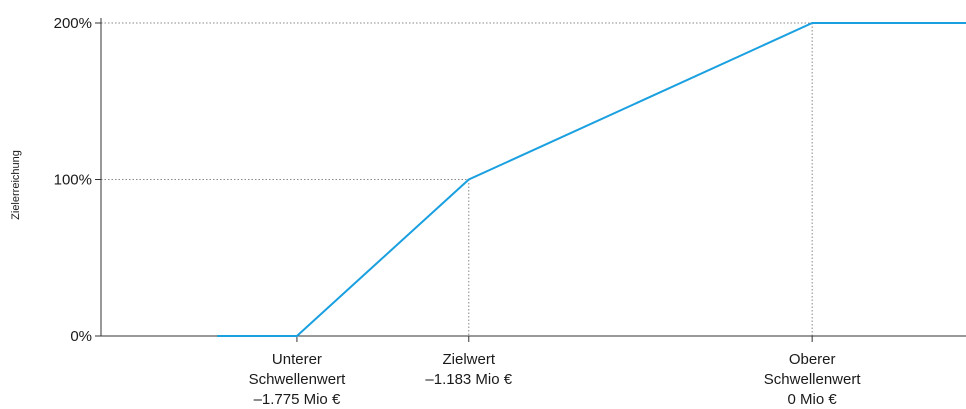 This screenshot has height=409, width=966. What do you see at coordinates (812, 359) in the screenshot?
I see `x-tick-label-2-line-0: Oberer` at bounding box center [812, 359].